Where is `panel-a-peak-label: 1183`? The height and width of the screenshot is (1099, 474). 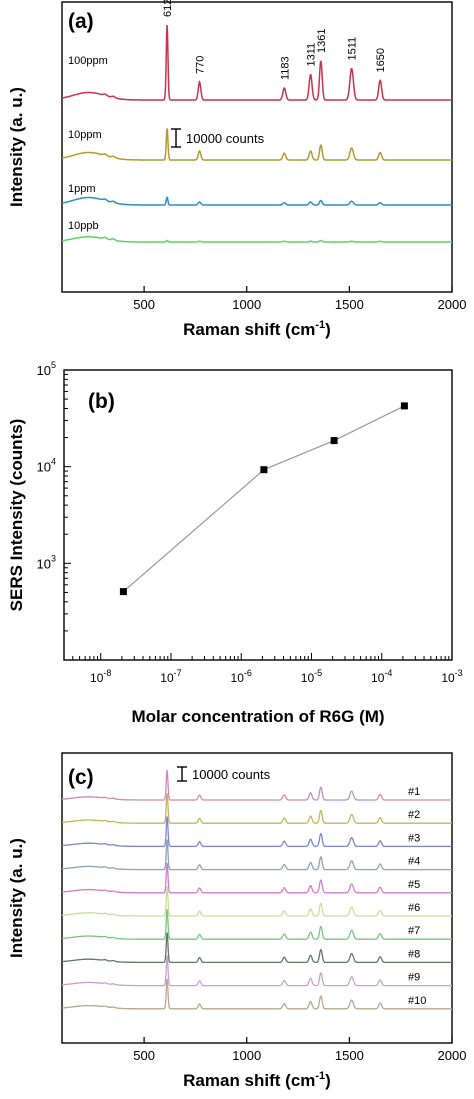 panel-a-peak-label: 1183 is located at coordinates (285, 68).